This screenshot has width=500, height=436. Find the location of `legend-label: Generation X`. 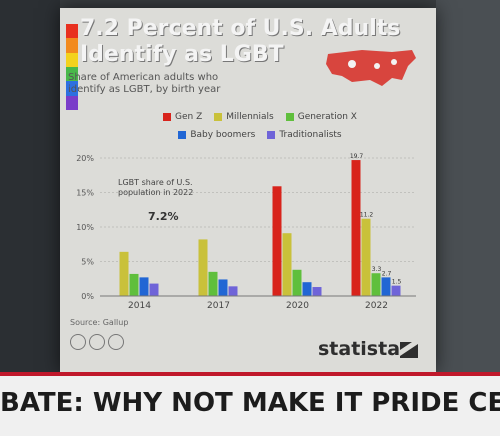

legend-label: Generation X is located at coordinates (327, 117).